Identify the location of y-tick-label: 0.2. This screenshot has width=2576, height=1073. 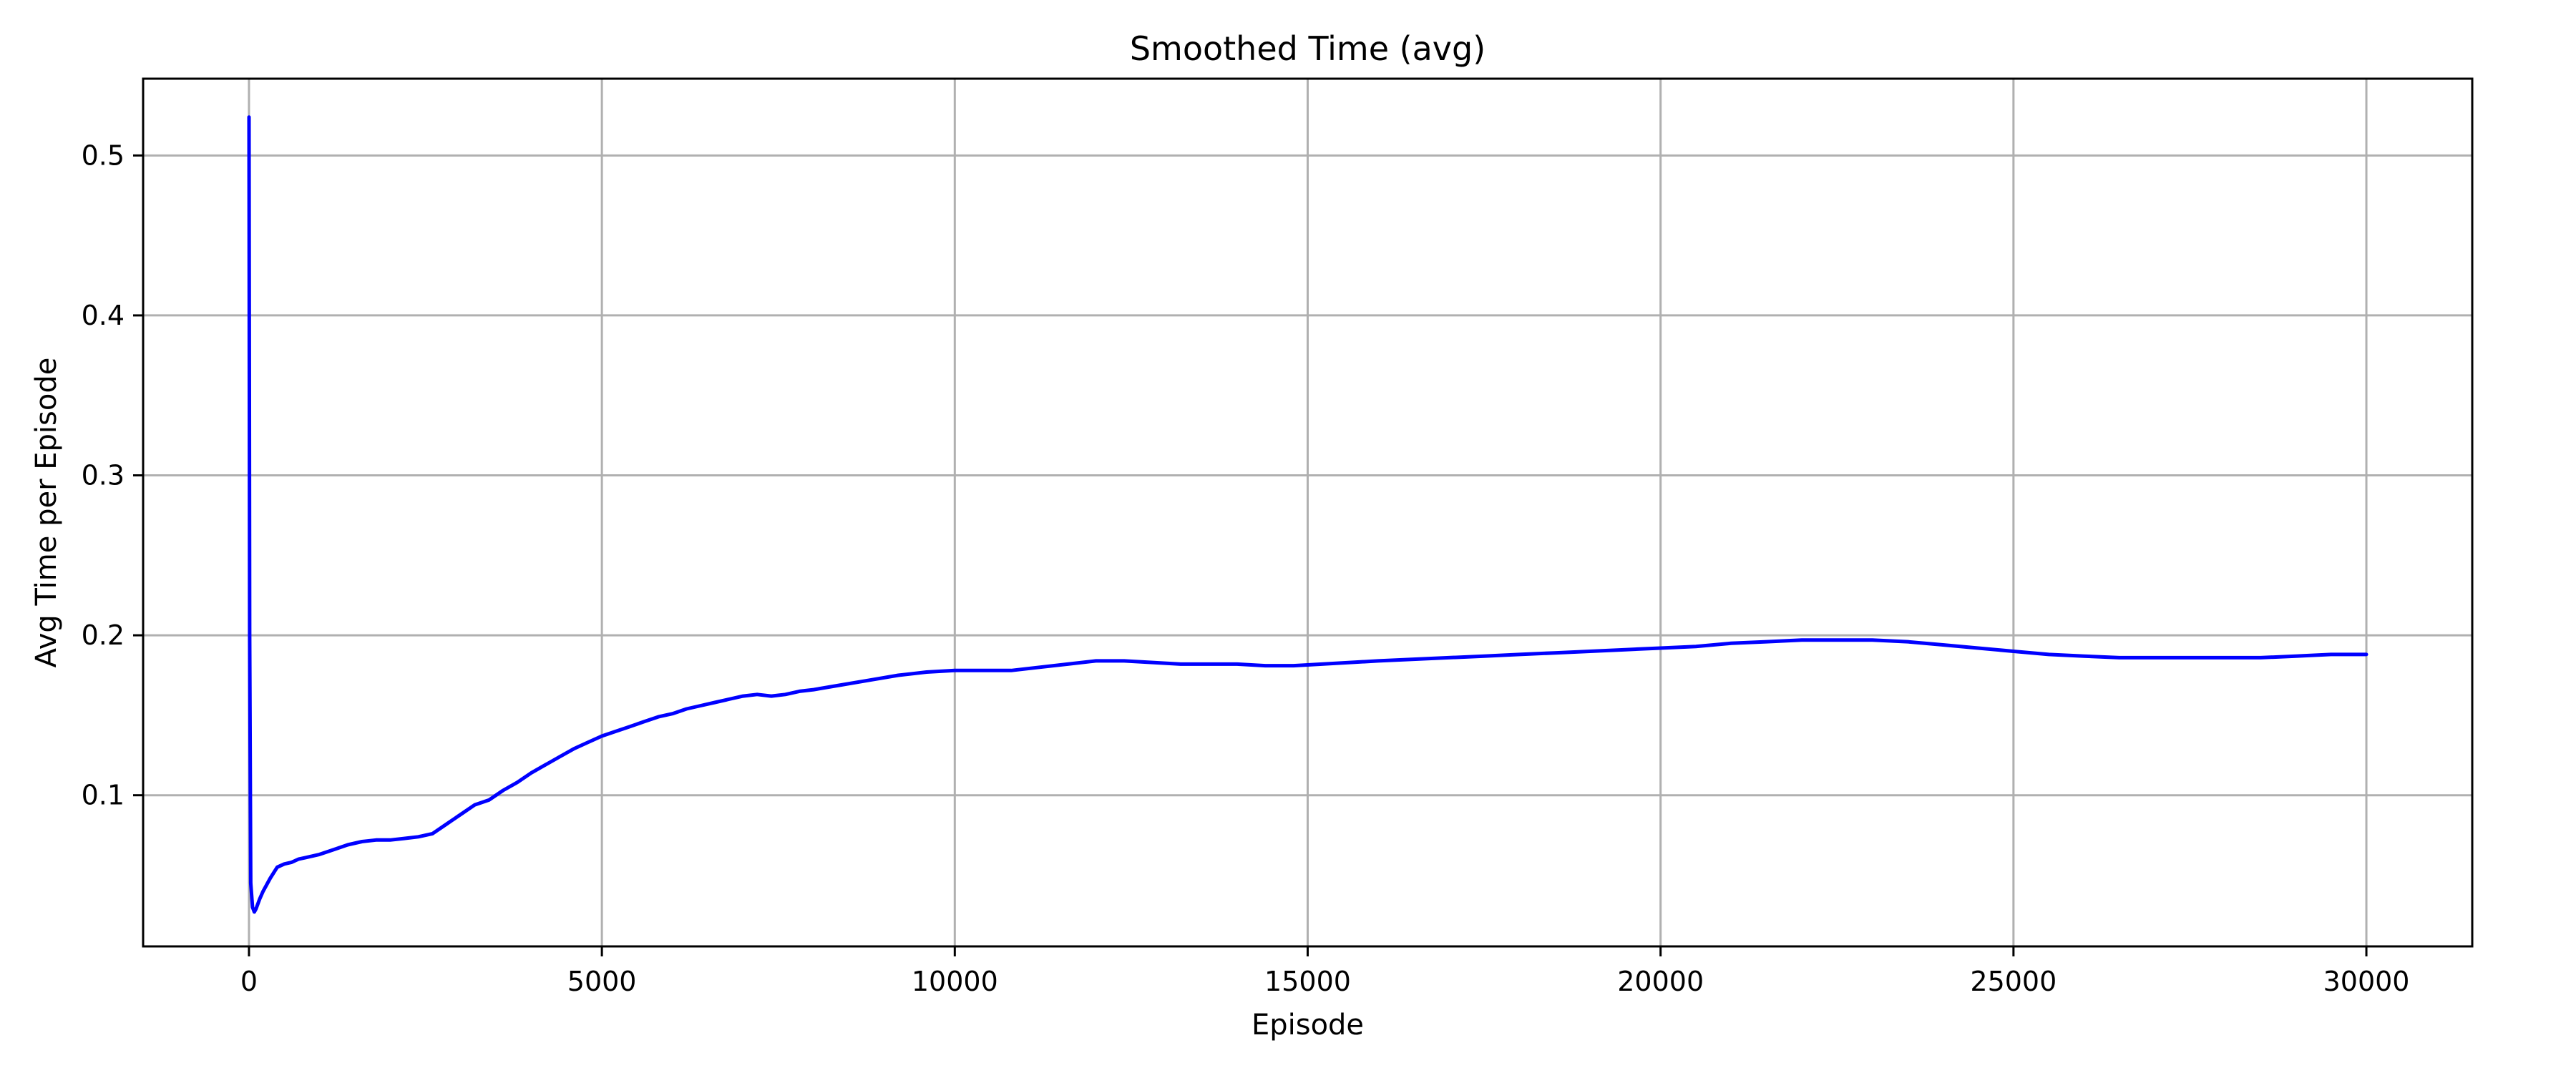
(103, 635).